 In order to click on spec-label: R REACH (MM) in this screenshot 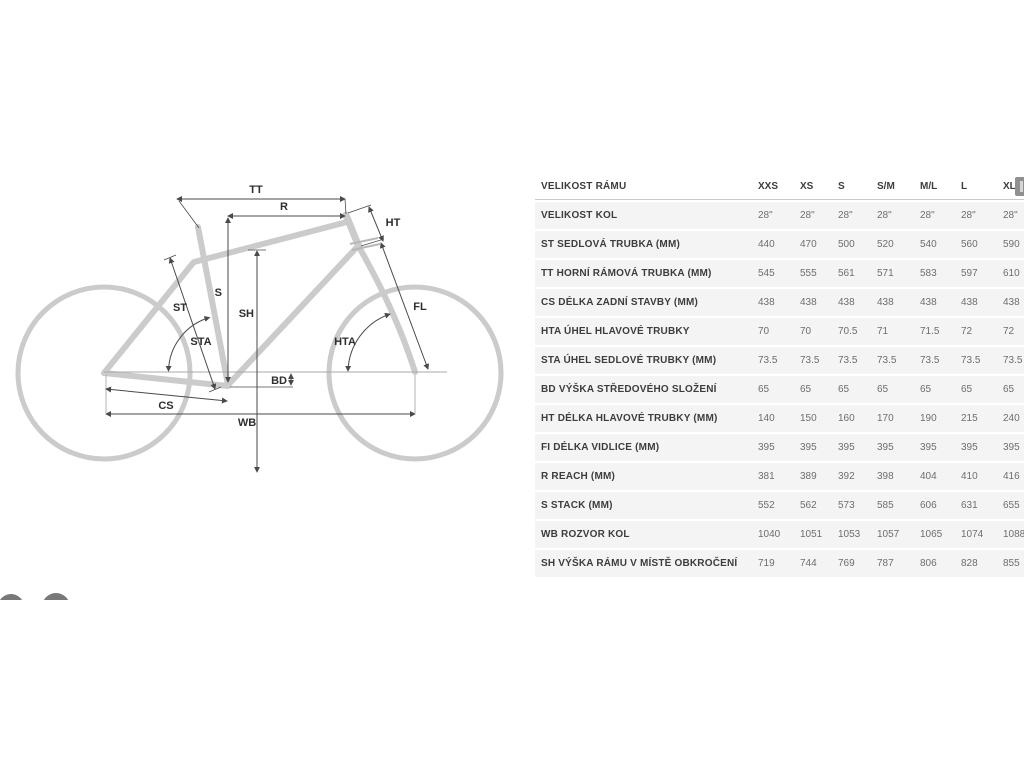, I will do `click(578, 476)`.